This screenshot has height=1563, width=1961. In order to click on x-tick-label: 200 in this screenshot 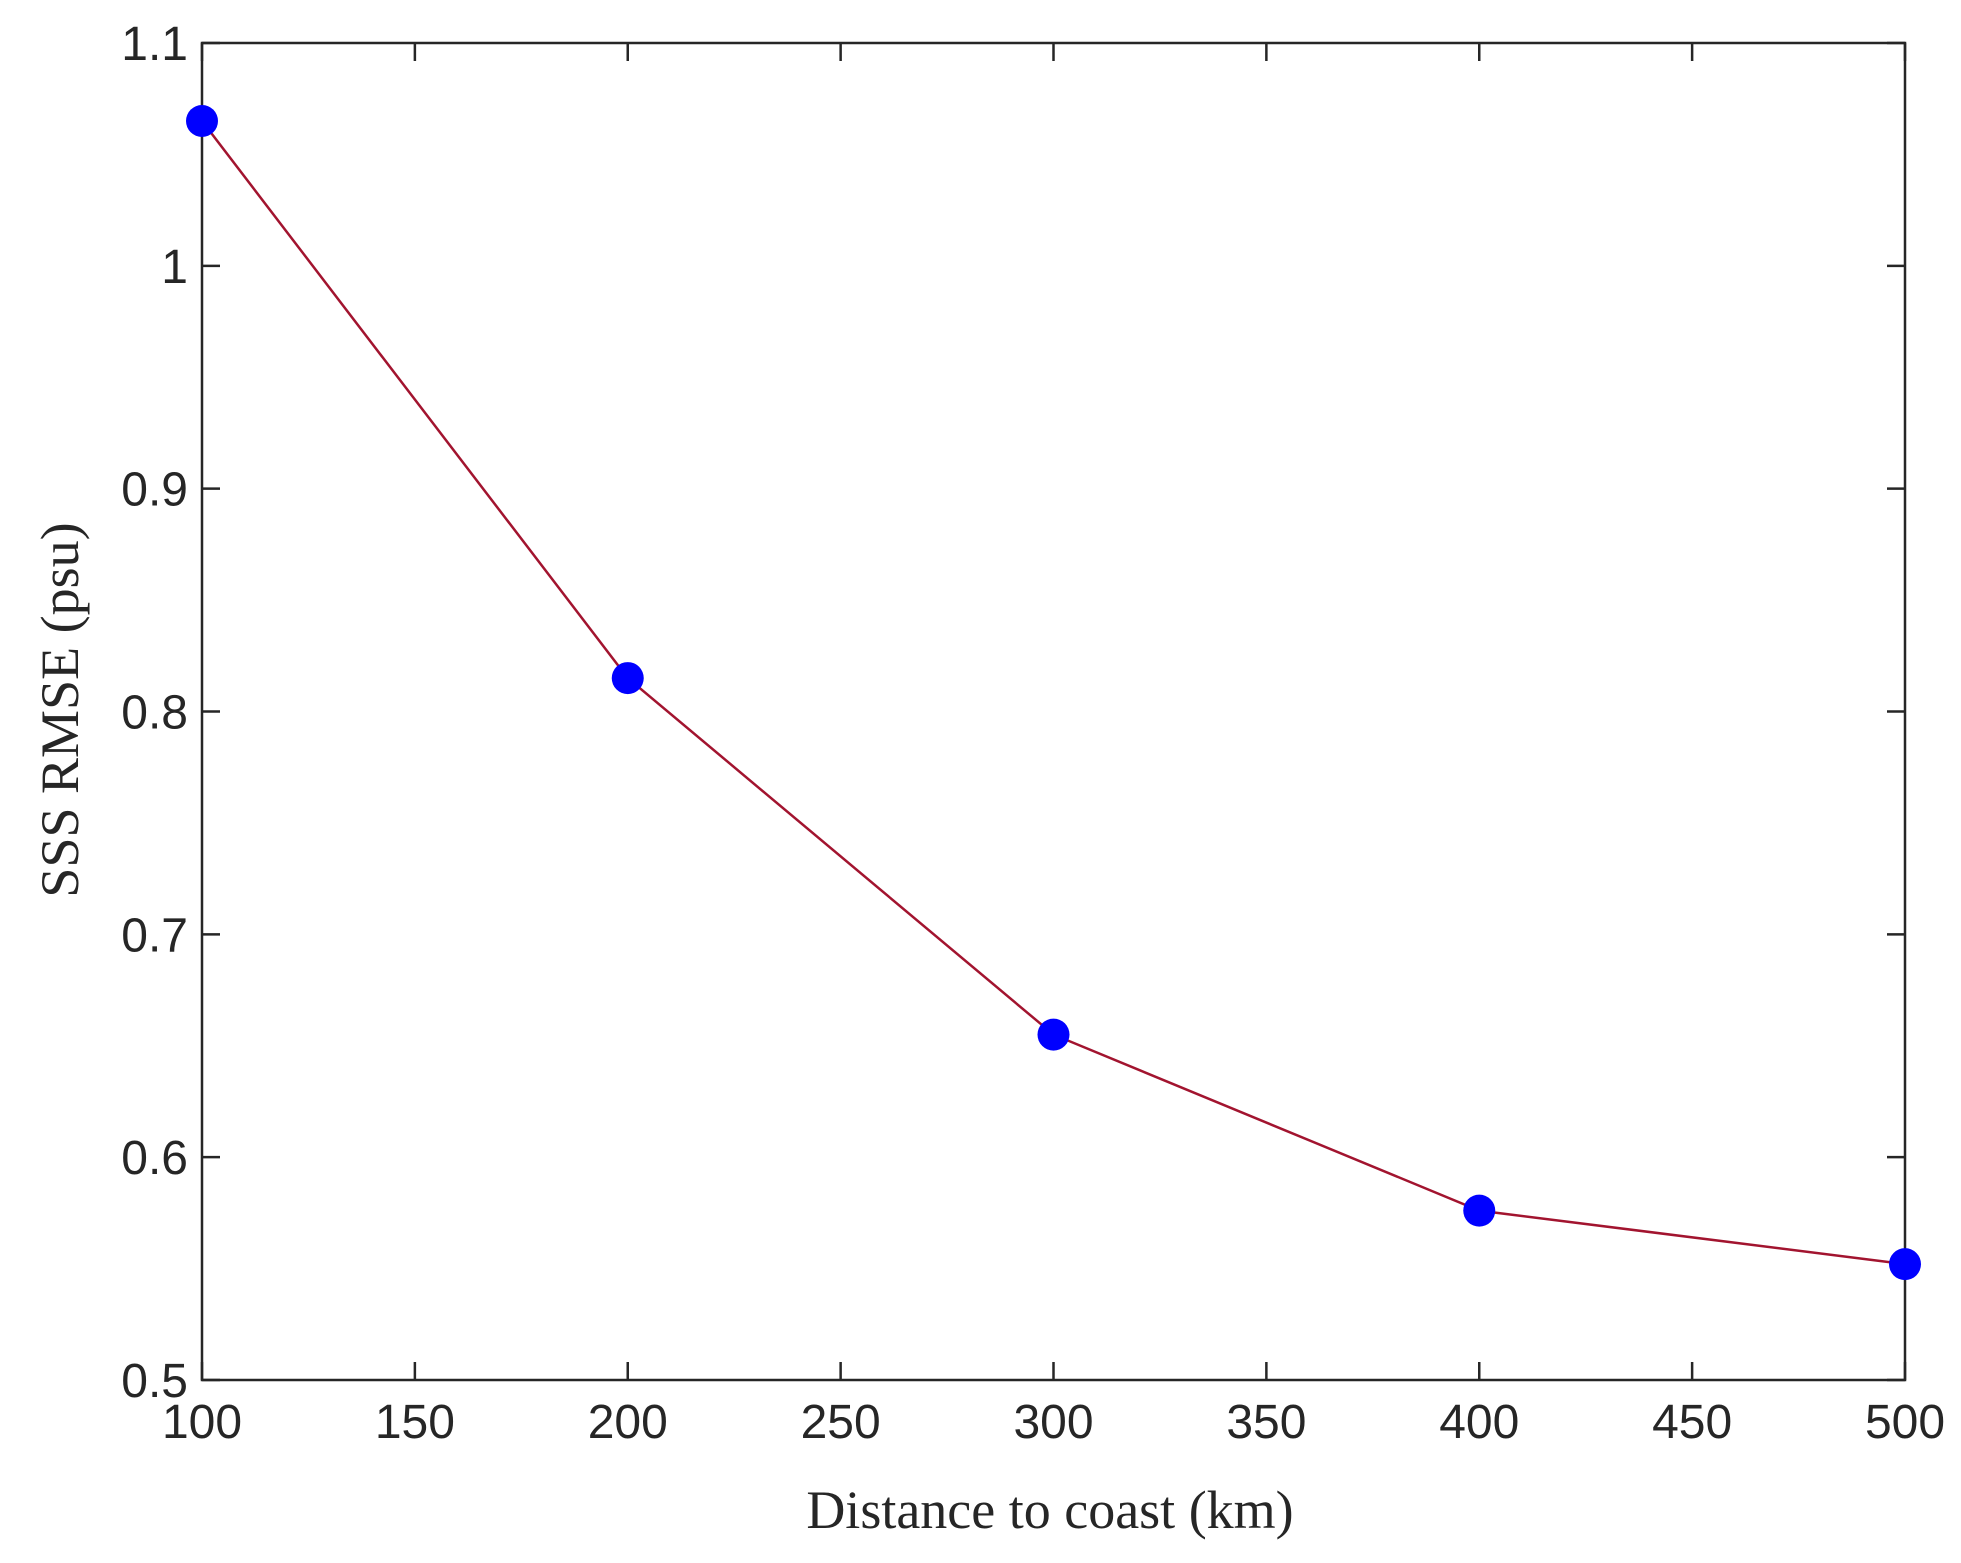, I will do `click(628, 1422)`.